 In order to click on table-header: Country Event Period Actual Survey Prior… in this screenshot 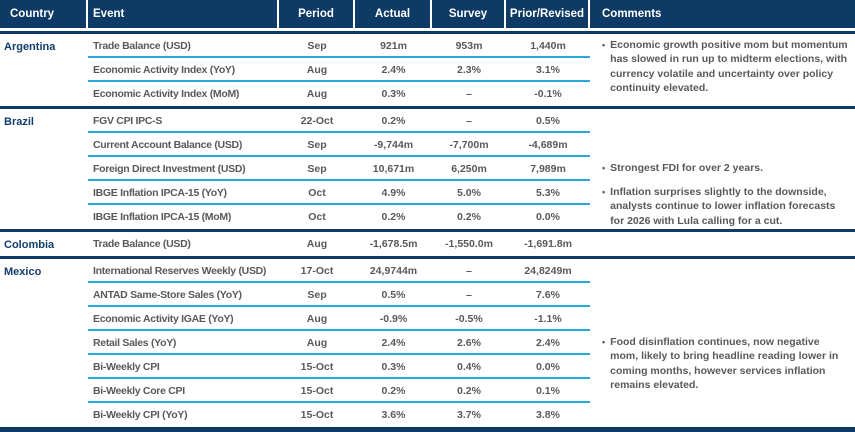, I will do `click(427, 14)`.